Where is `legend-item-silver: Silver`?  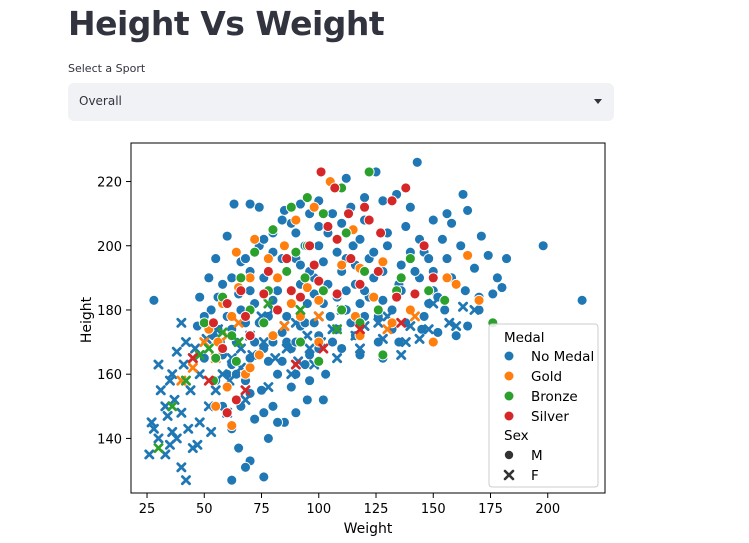 legend-item-silver: Silver is located at coordinates (550, 417).